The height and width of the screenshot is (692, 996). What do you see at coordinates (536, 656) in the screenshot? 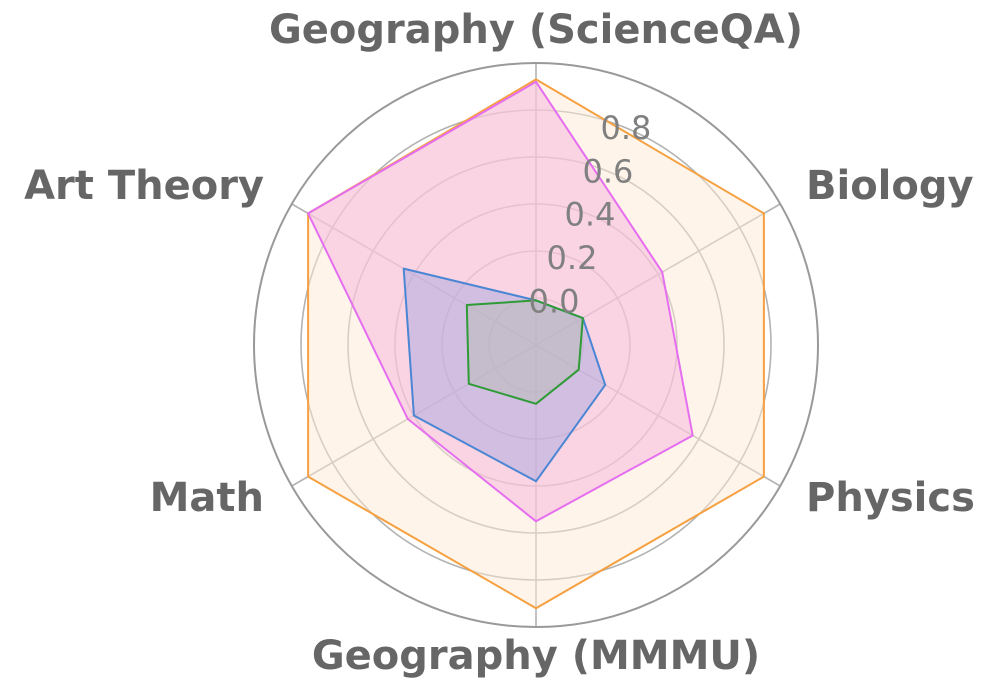
I see `axis-label-3: Geography (MMMU)` at bounding box center [536, 656].